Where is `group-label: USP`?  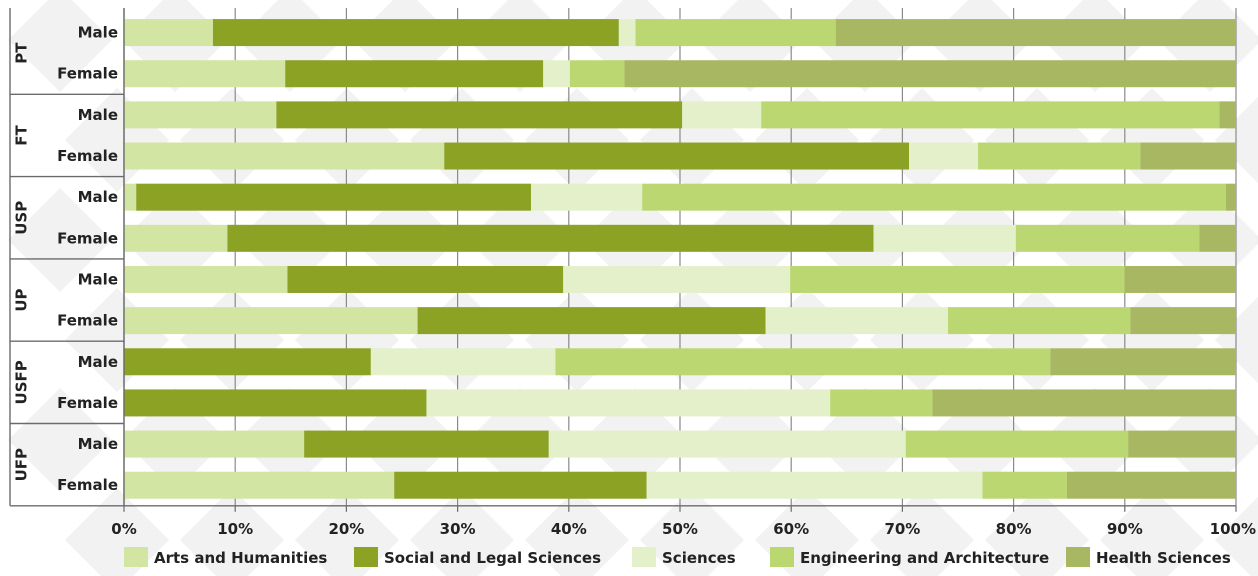
group-label: USP is located at coordinates (22, 218).